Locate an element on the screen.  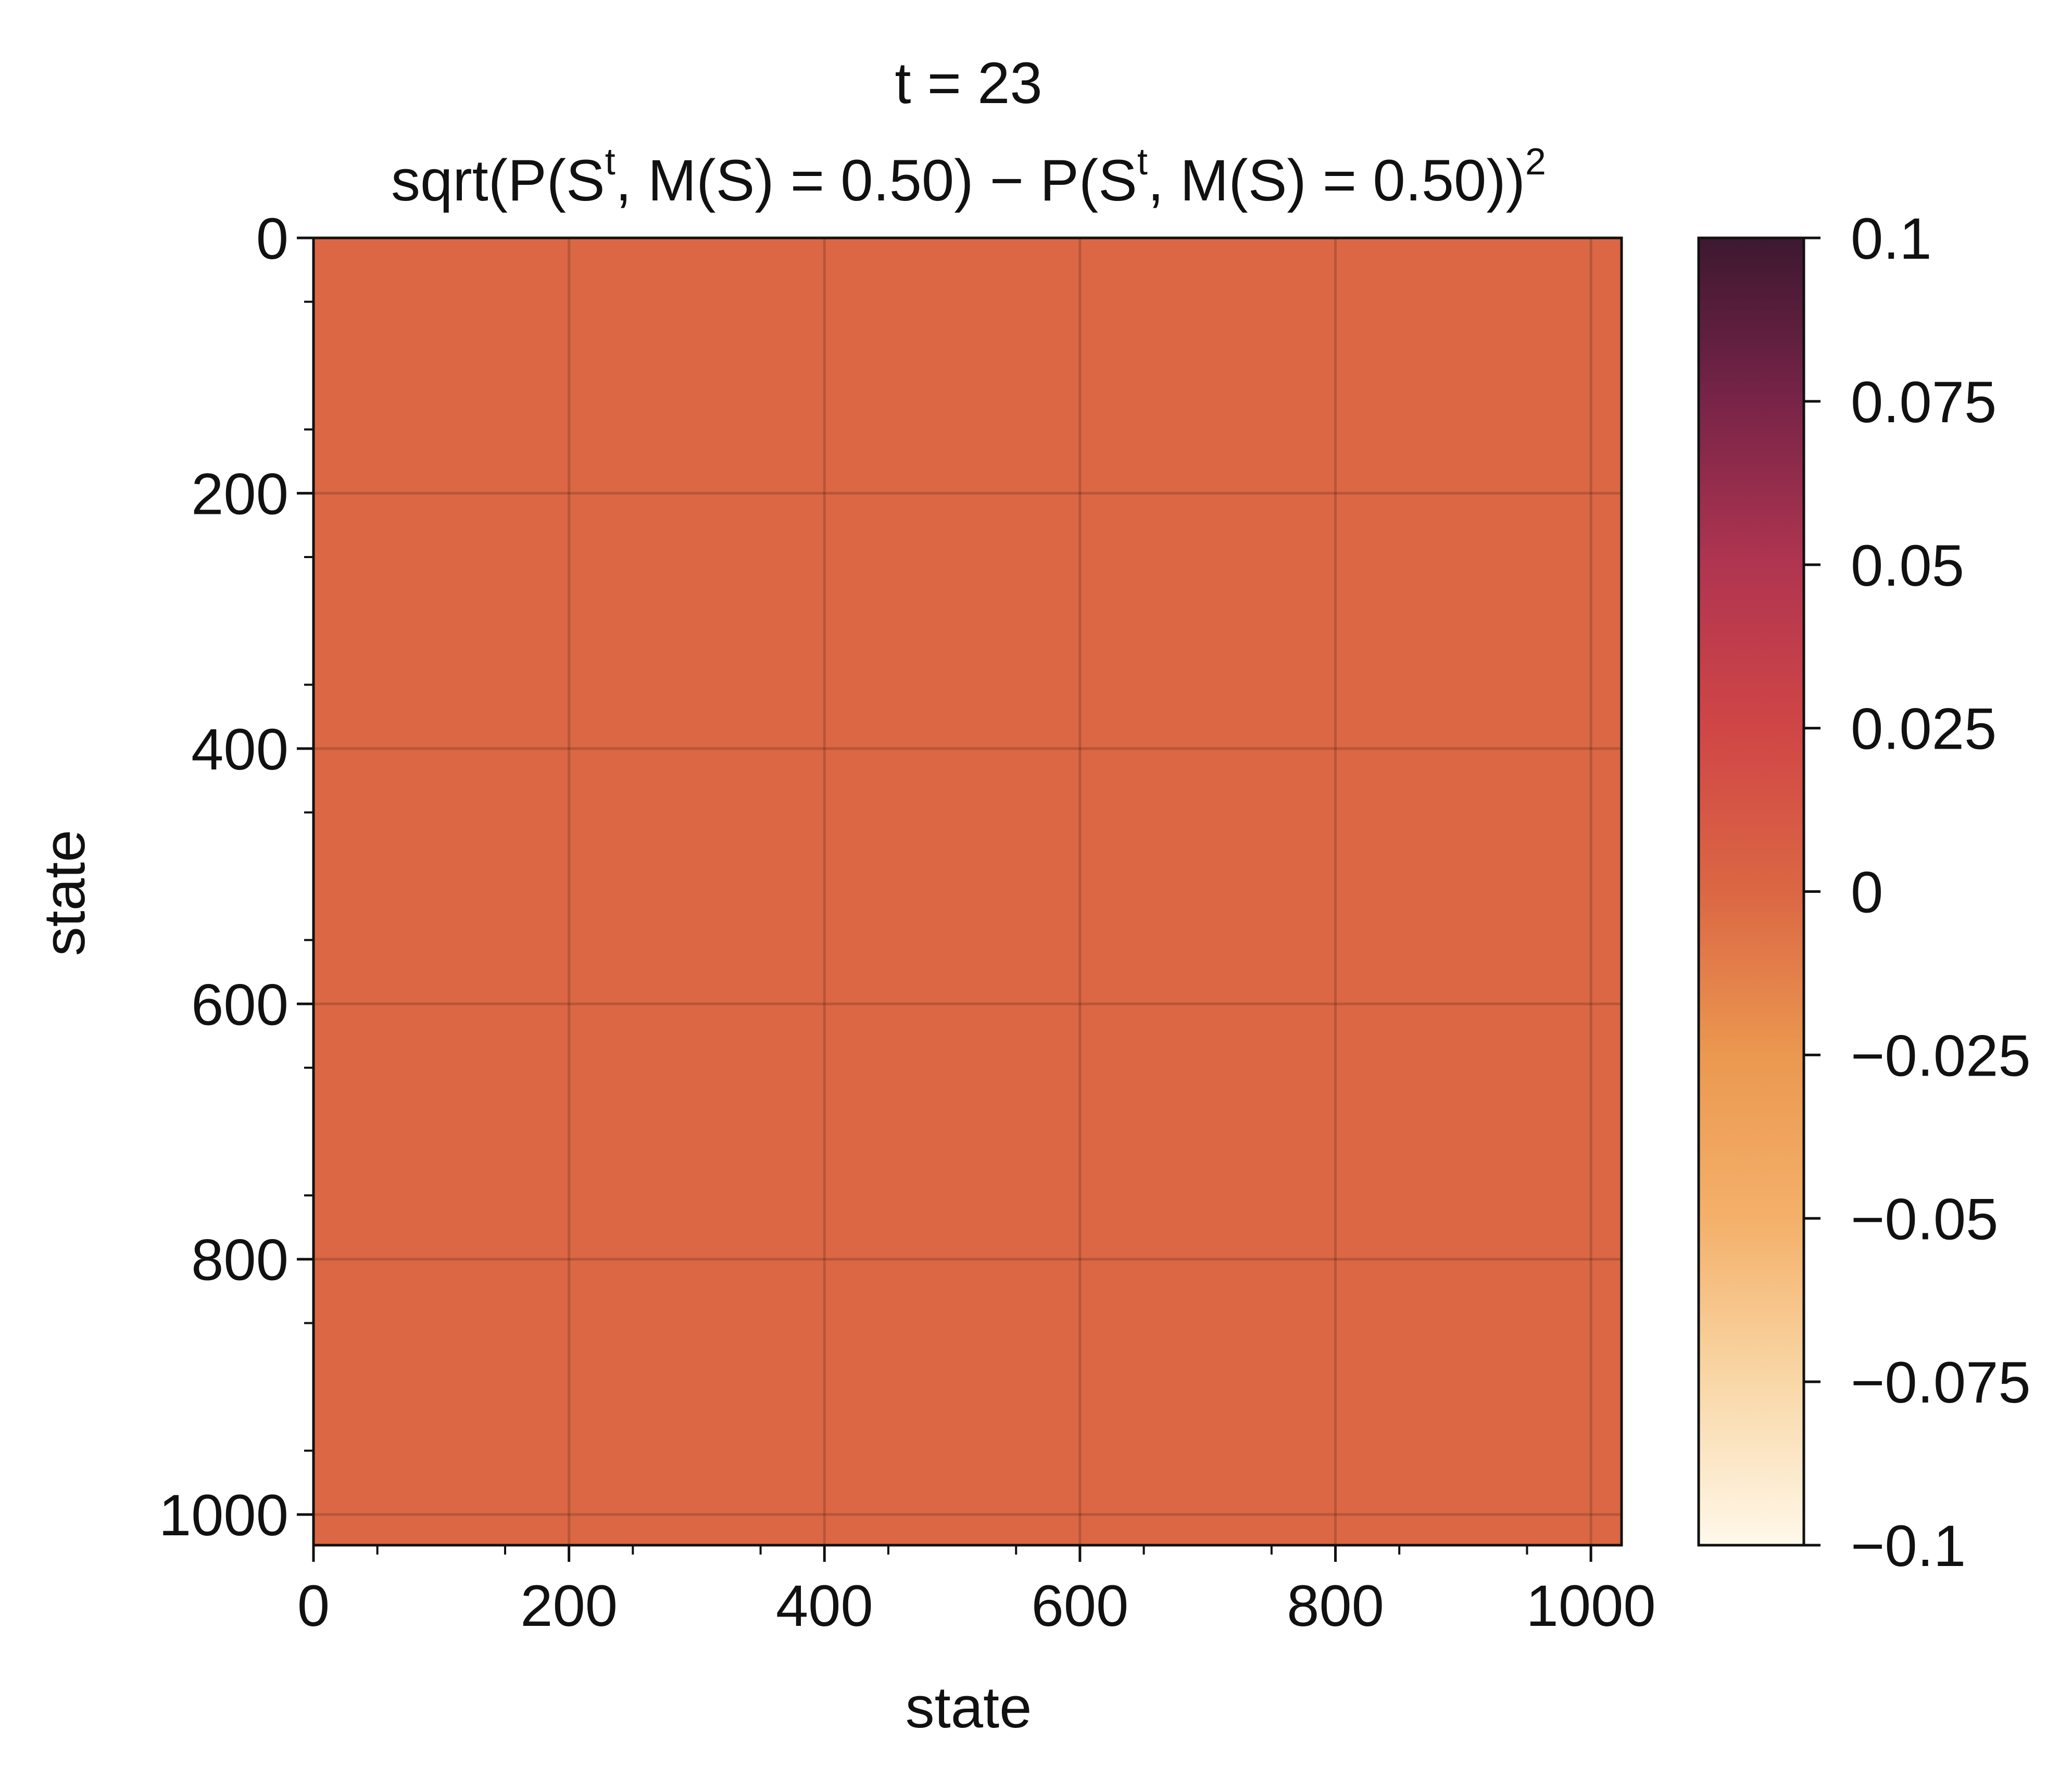
colorbar-tick-label: 0.1 is located at coordinates (1892, 239).